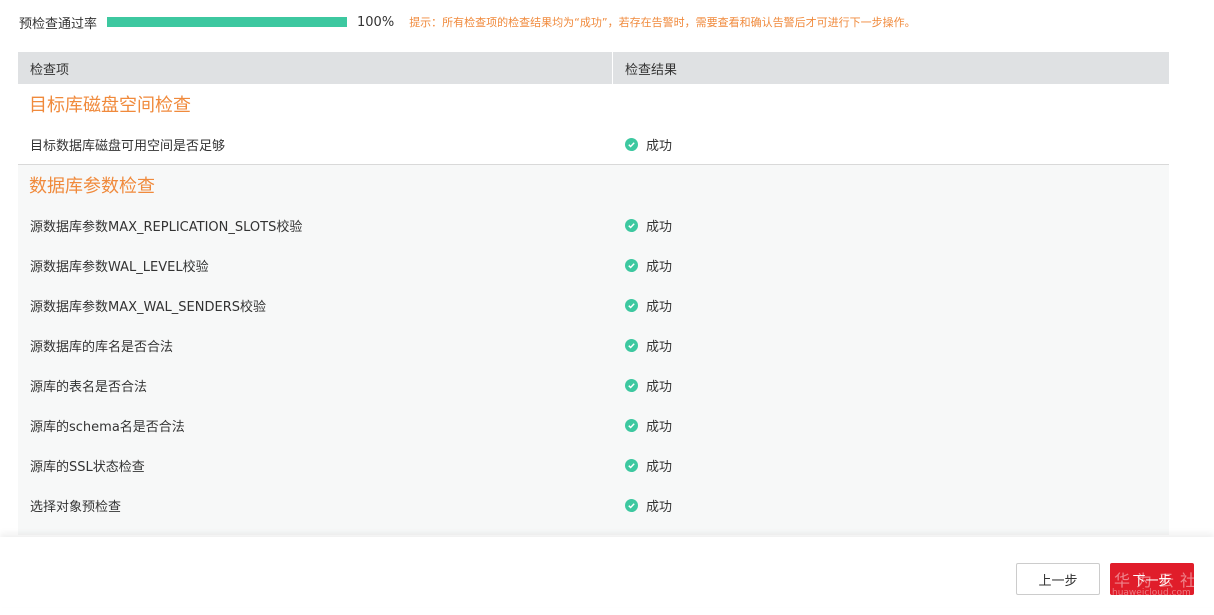 Image resolution: width=1214 pixels, height=615 pixels. What do you see at coordinates (148, 307) in the screenshot?
I see `check-item: 源数据库参数MAX_WAL_SENDERS校验` at bounding box center [148, 307].